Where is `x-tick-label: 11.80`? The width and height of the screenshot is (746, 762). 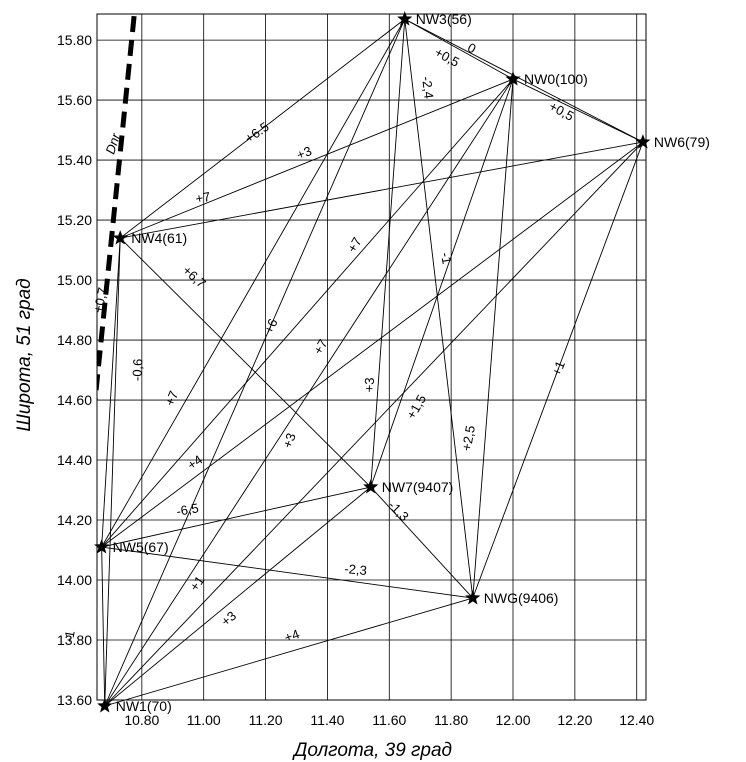 x-tick-label: 11.80 is located at coordinates (451, 720).